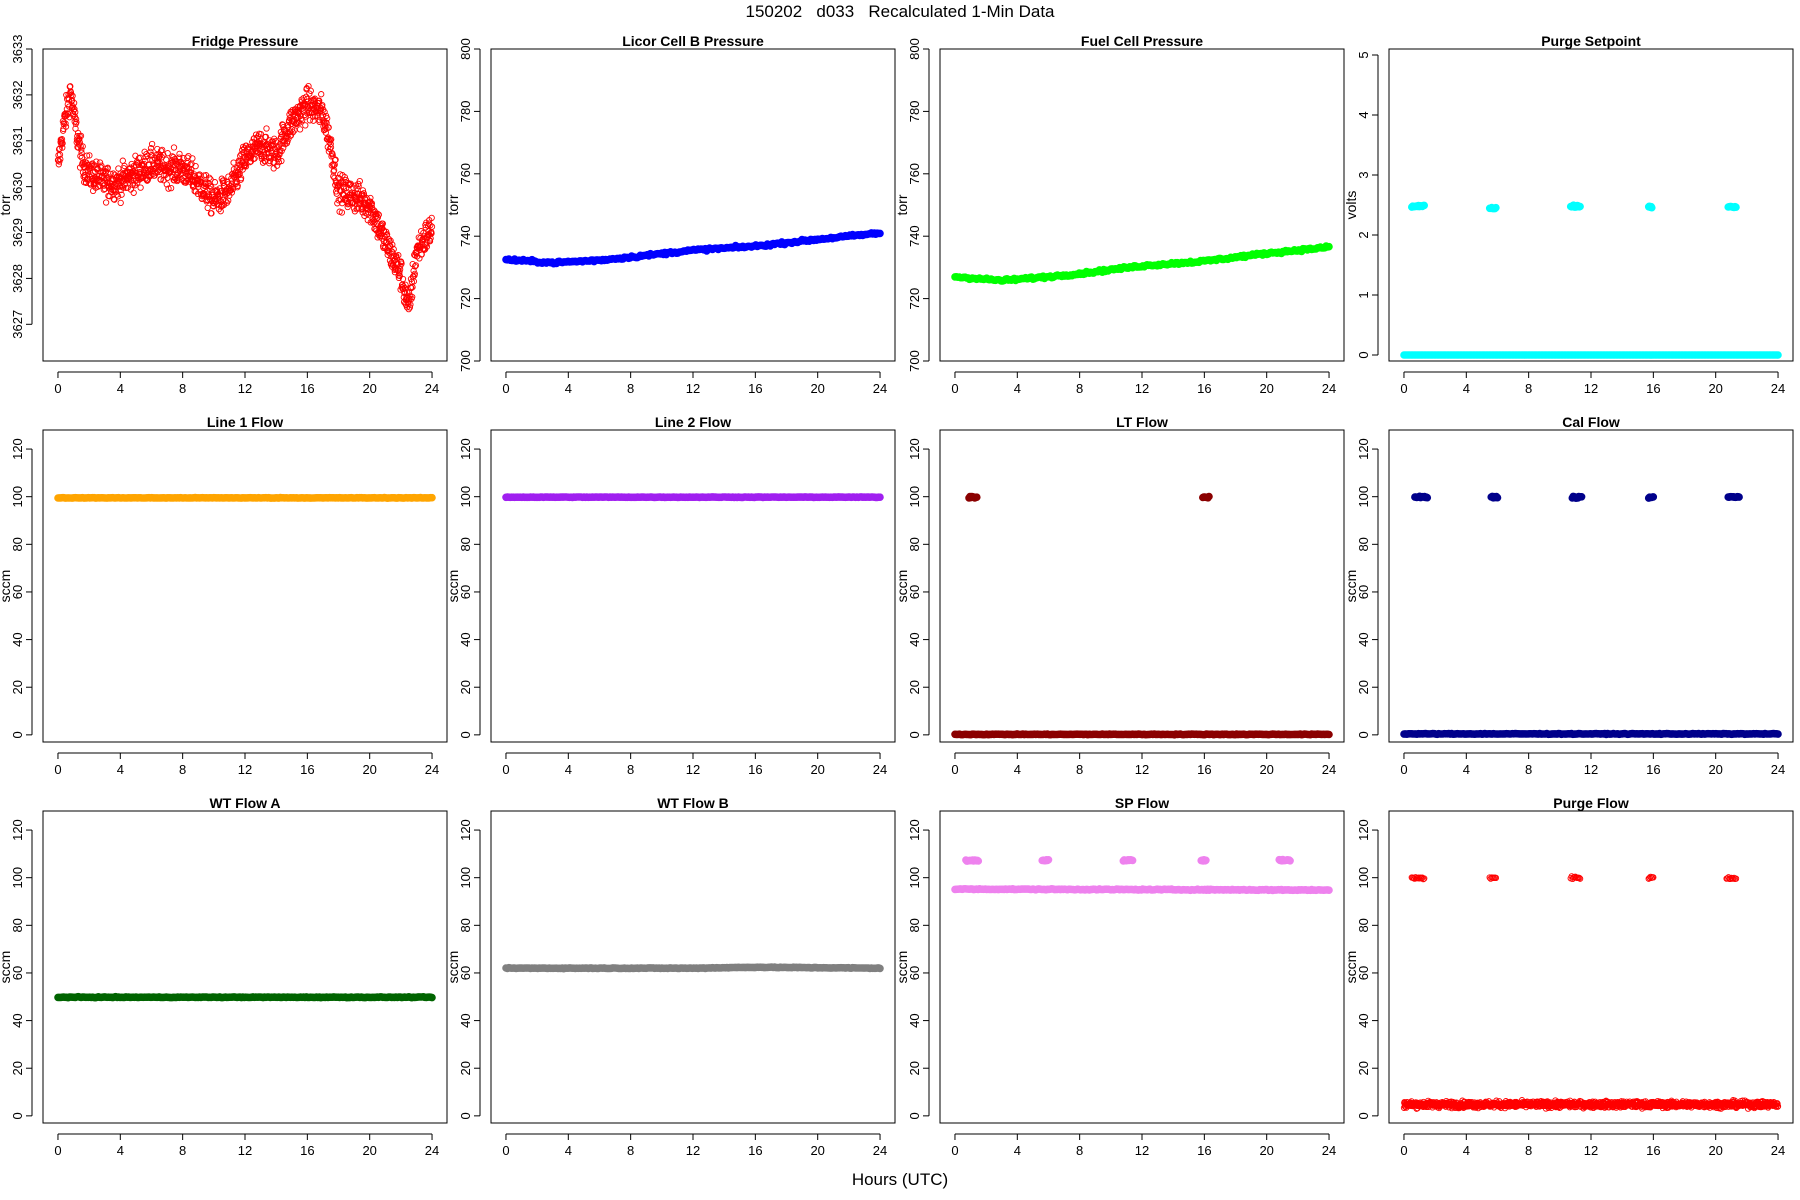 Image resolution: width=1800 pixels, height=1200 pixels. What do you see at coordinates (465, 236) in the screenshot?
I see `y-tick-label: 740` at bounding box center [465, 236].